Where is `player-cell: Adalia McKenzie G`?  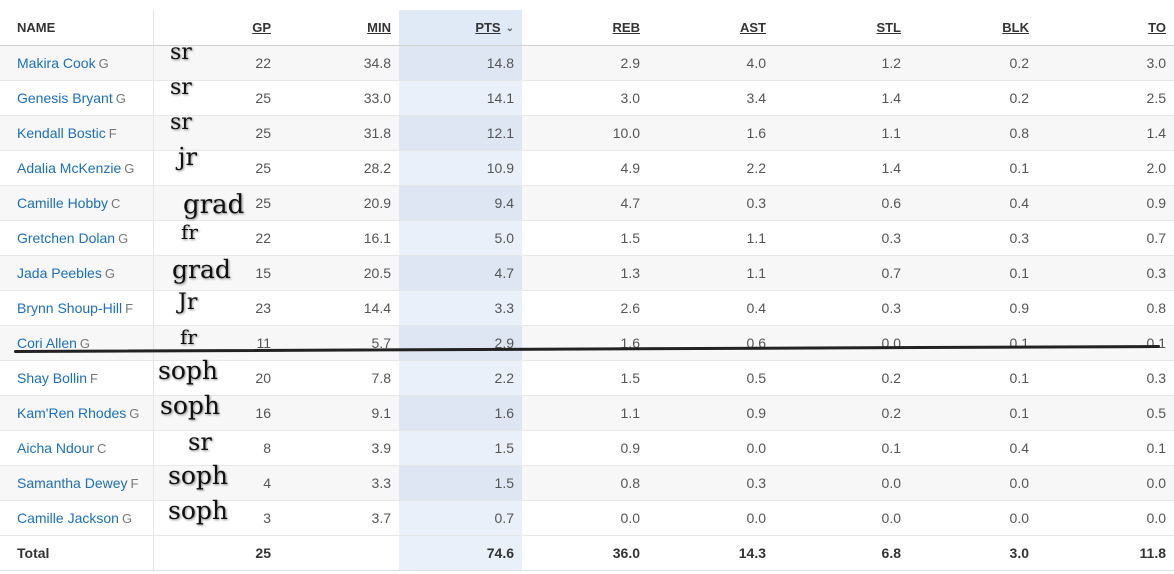
player-cell: Adalia McKenzie G is located at coordinates (77, 168).